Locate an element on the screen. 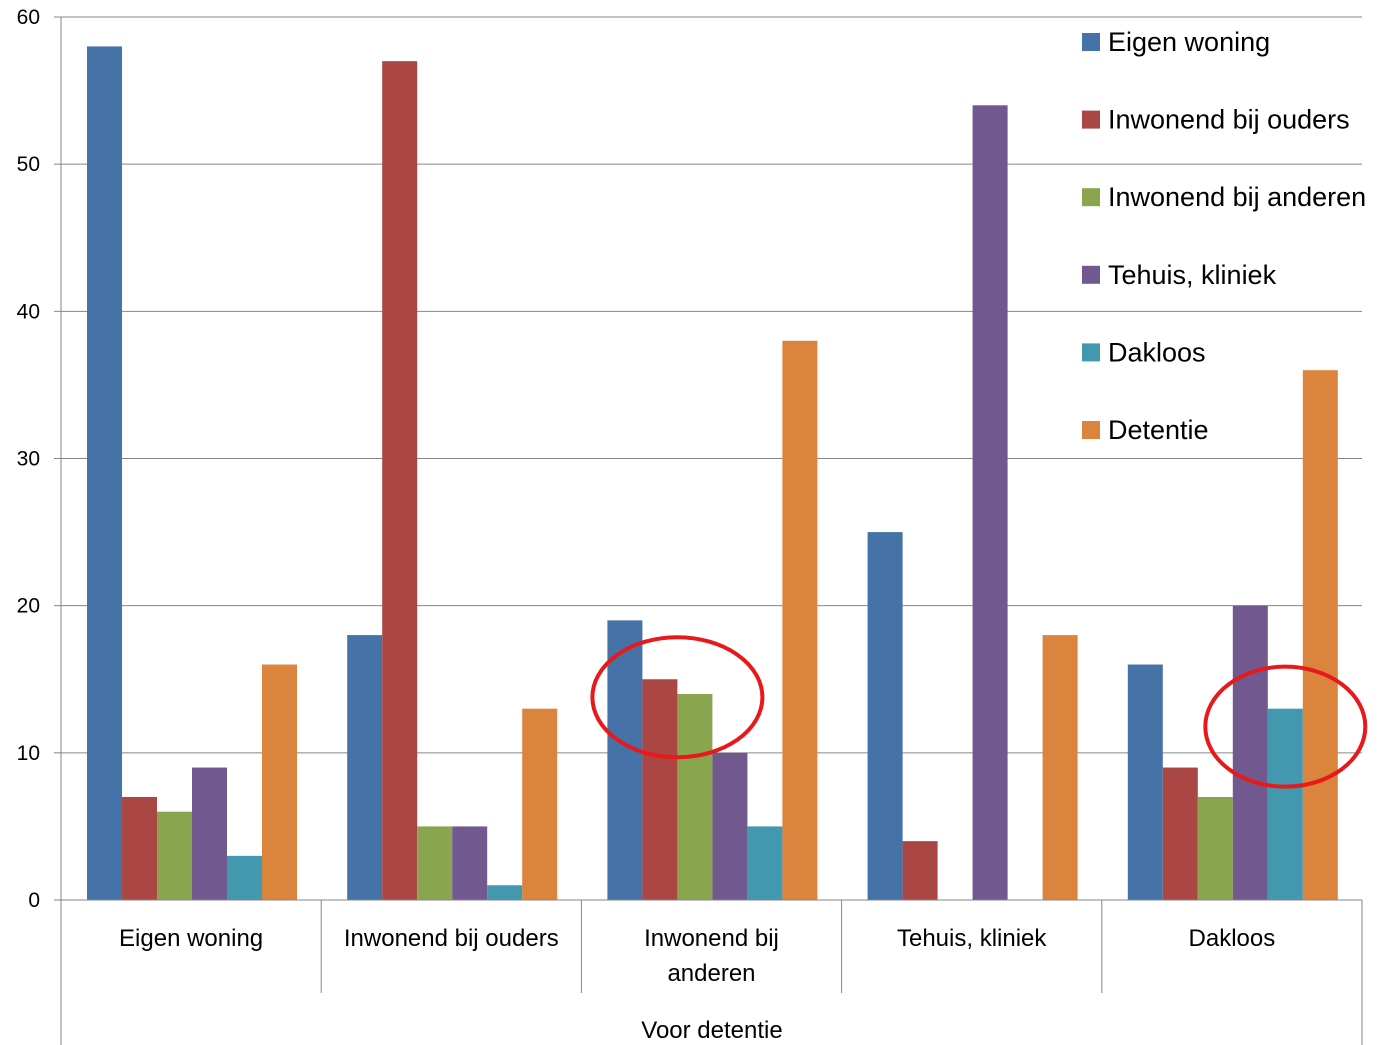 The image size is (1396, 1045). x-category-label: Inwonend bij is located at coordinates (711, 938).